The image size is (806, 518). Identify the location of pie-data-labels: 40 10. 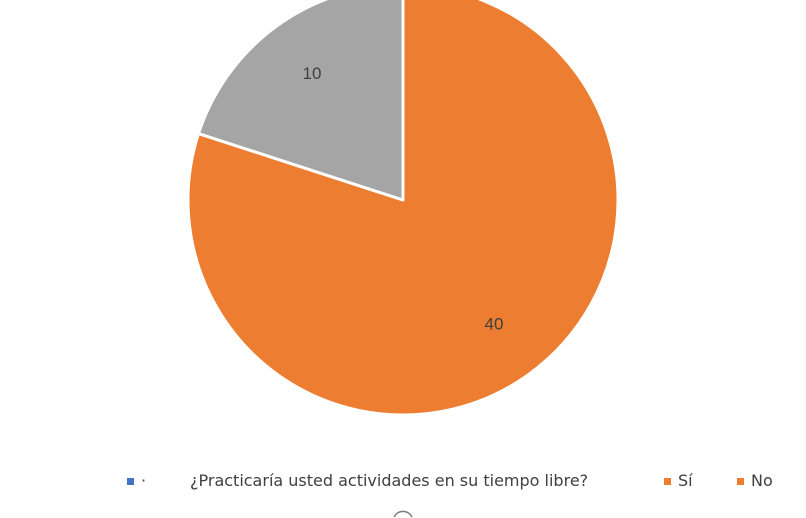
(403, 198).